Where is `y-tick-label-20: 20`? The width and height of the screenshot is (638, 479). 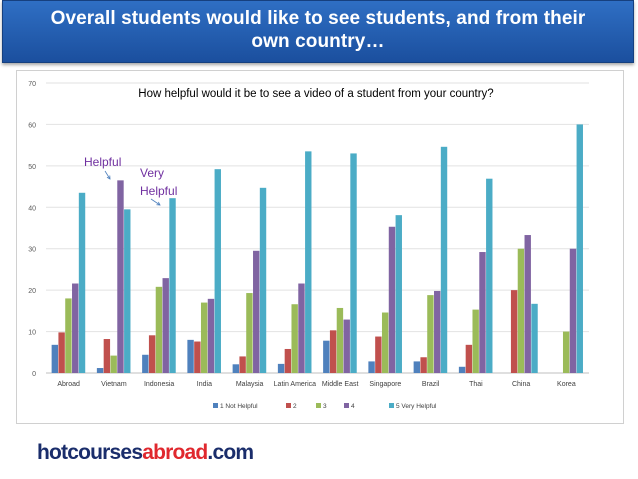 y-tick-label-20: 20 is located at coordinates (32, 291).